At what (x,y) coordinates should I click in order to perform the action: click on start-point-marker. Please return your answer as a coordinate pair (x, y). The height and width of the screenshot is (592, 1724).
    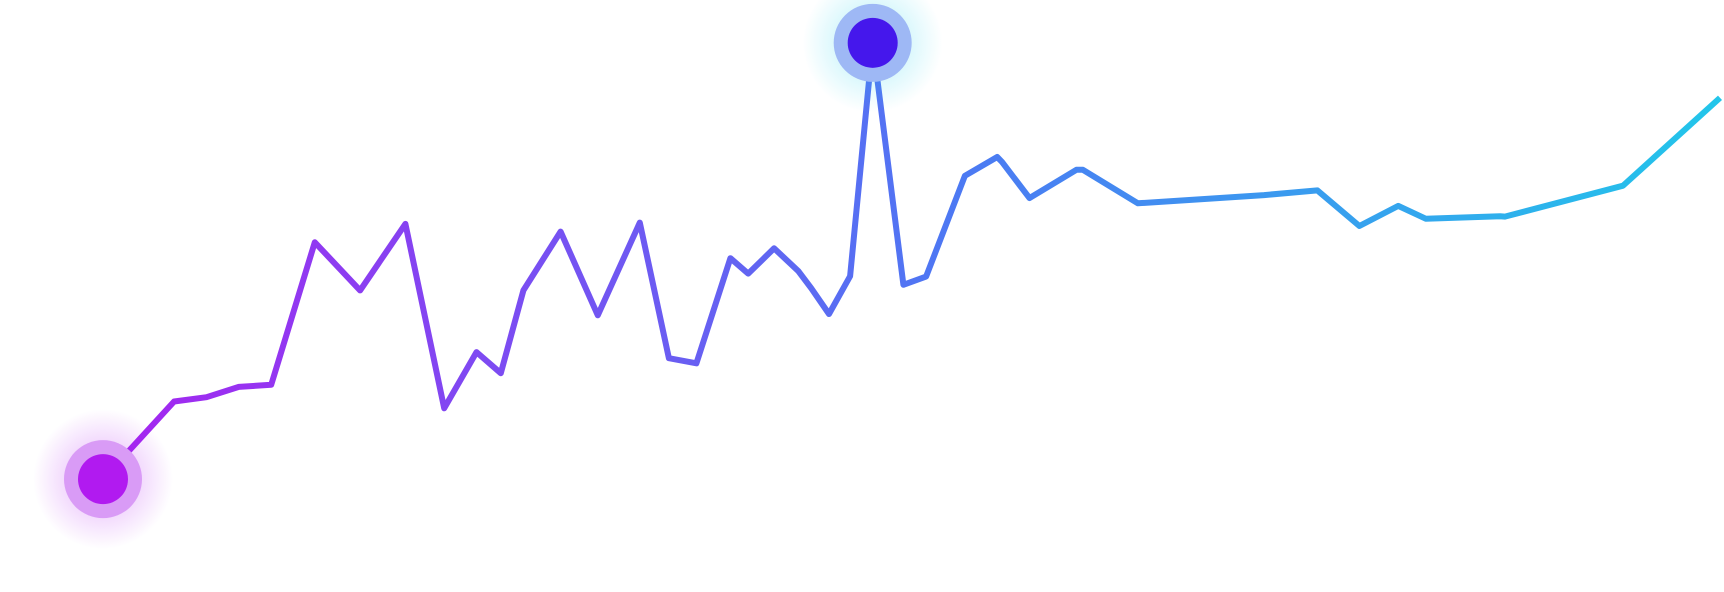
    Looking at the image, I should click on (103, 479).